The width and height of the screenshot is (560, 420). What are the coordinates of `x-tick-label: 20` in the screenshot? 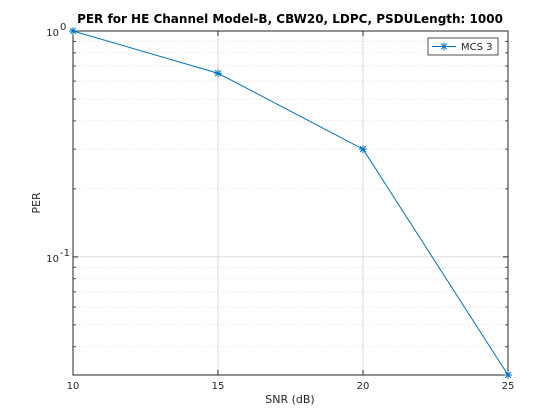 It's located at (363, 386).